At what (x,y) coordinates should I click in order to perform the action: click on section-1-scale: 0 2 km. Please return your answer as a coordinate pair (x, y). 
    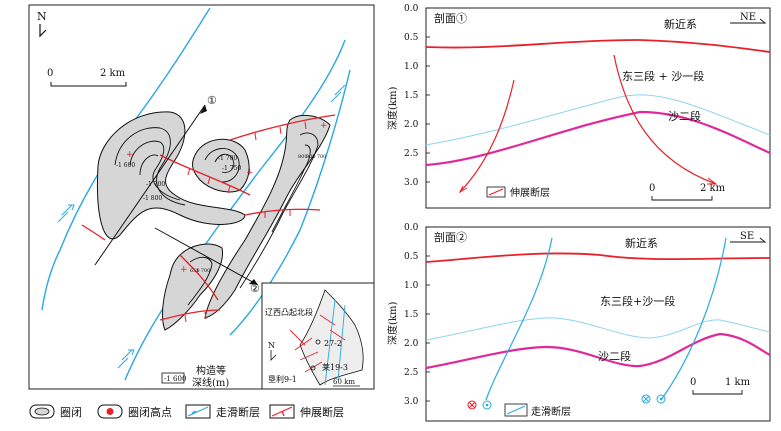
    Looking at the image, I should click on (687, 192).